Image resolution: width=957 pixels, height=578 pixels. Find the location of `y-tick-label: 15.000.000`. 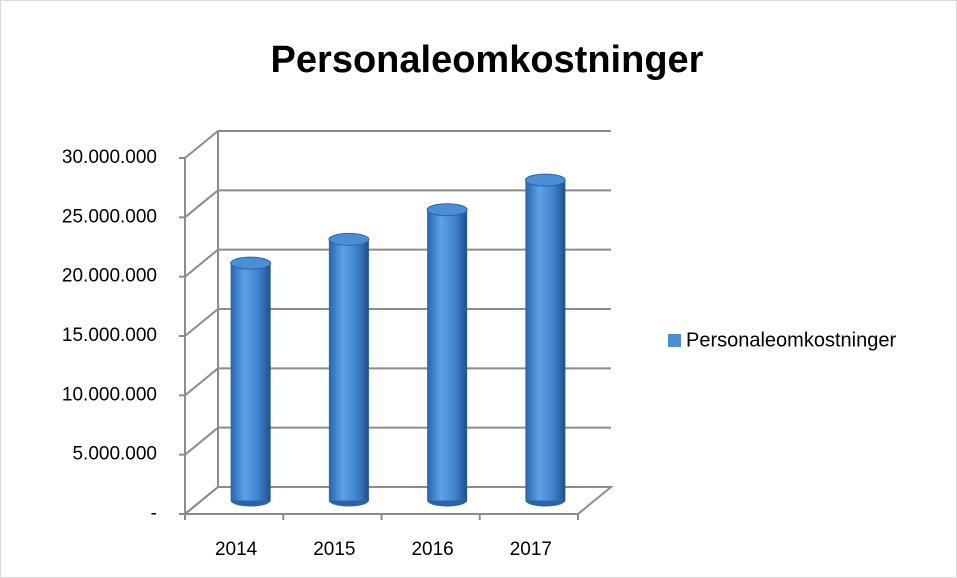

y-tick-label: 15.000.000 is located at coordinates (109, 335).